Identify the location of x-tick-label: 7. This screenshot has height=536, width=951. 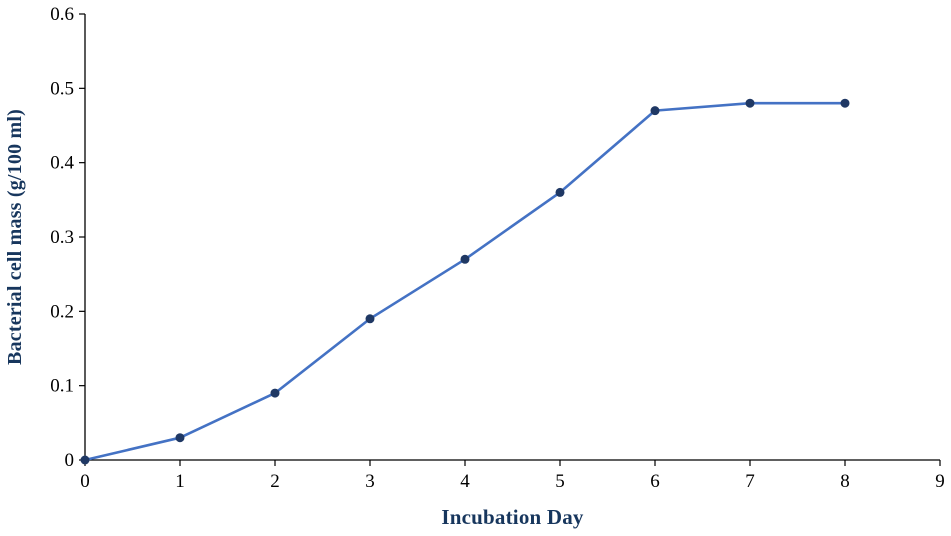
(750, 481).